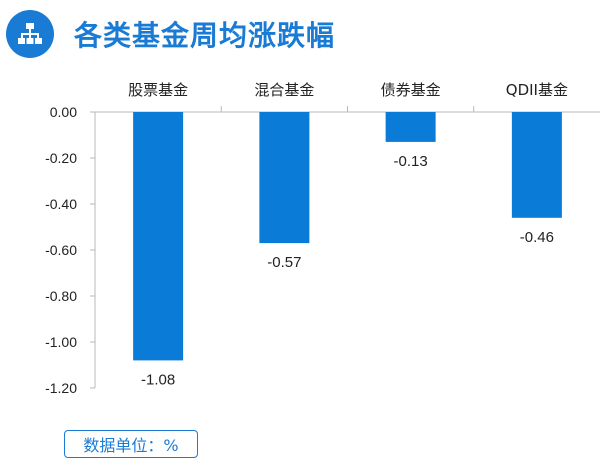 The width and height of the screenshot is (608, 471). I want to click on category-label: QDII基金, so click(537, 90).